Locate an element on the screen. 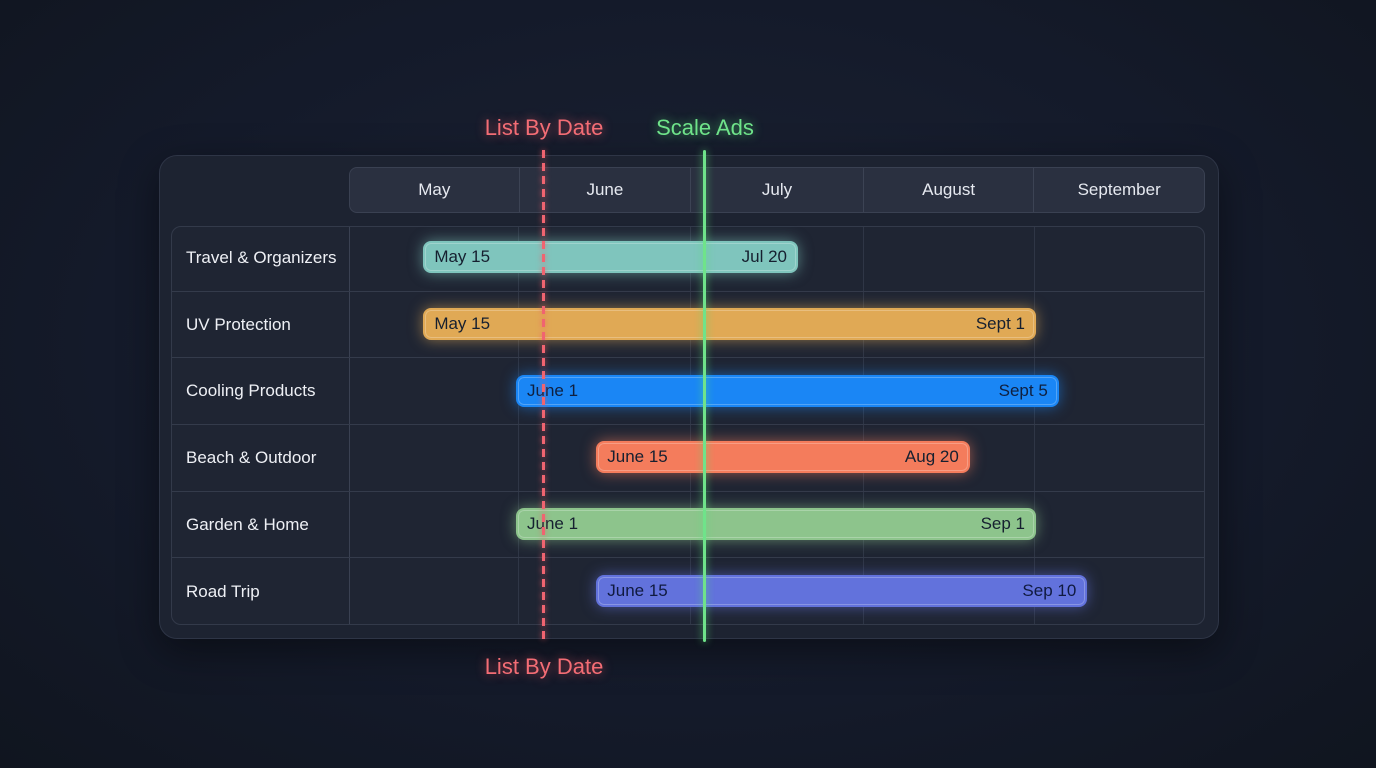 The height and width of the screenshot is (768, 1376). scale-ads-label: Scale Ads is located at coordinates (705, 127).